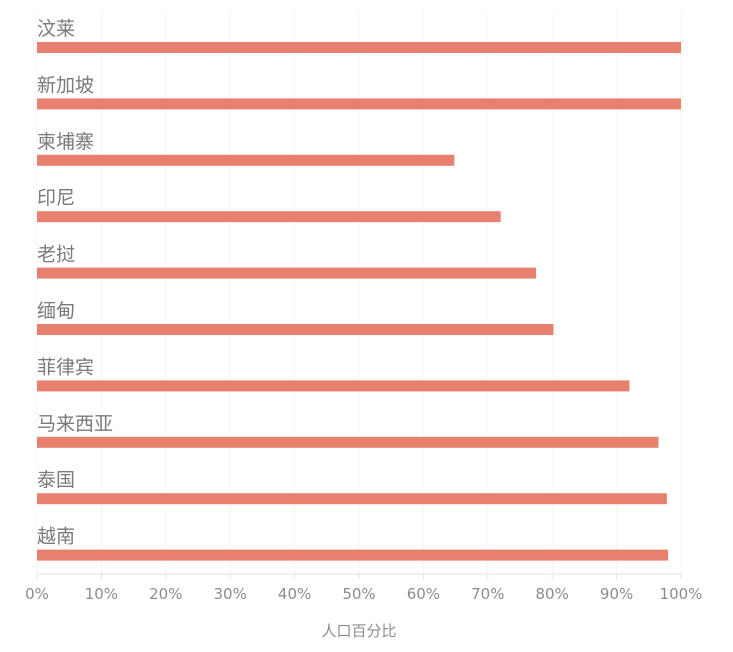 This screenshot has width=733, height=652. I want to click on x-tick-label: 50%, so click(358, 594).